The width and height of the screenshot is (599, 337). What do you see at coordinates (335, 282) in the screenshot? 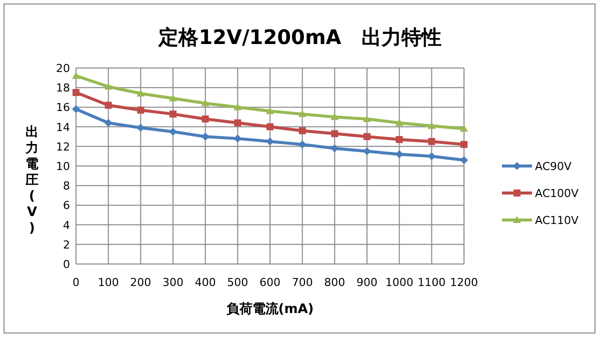
I see `x-tick-label: 800` at bounding box center [335, 282].